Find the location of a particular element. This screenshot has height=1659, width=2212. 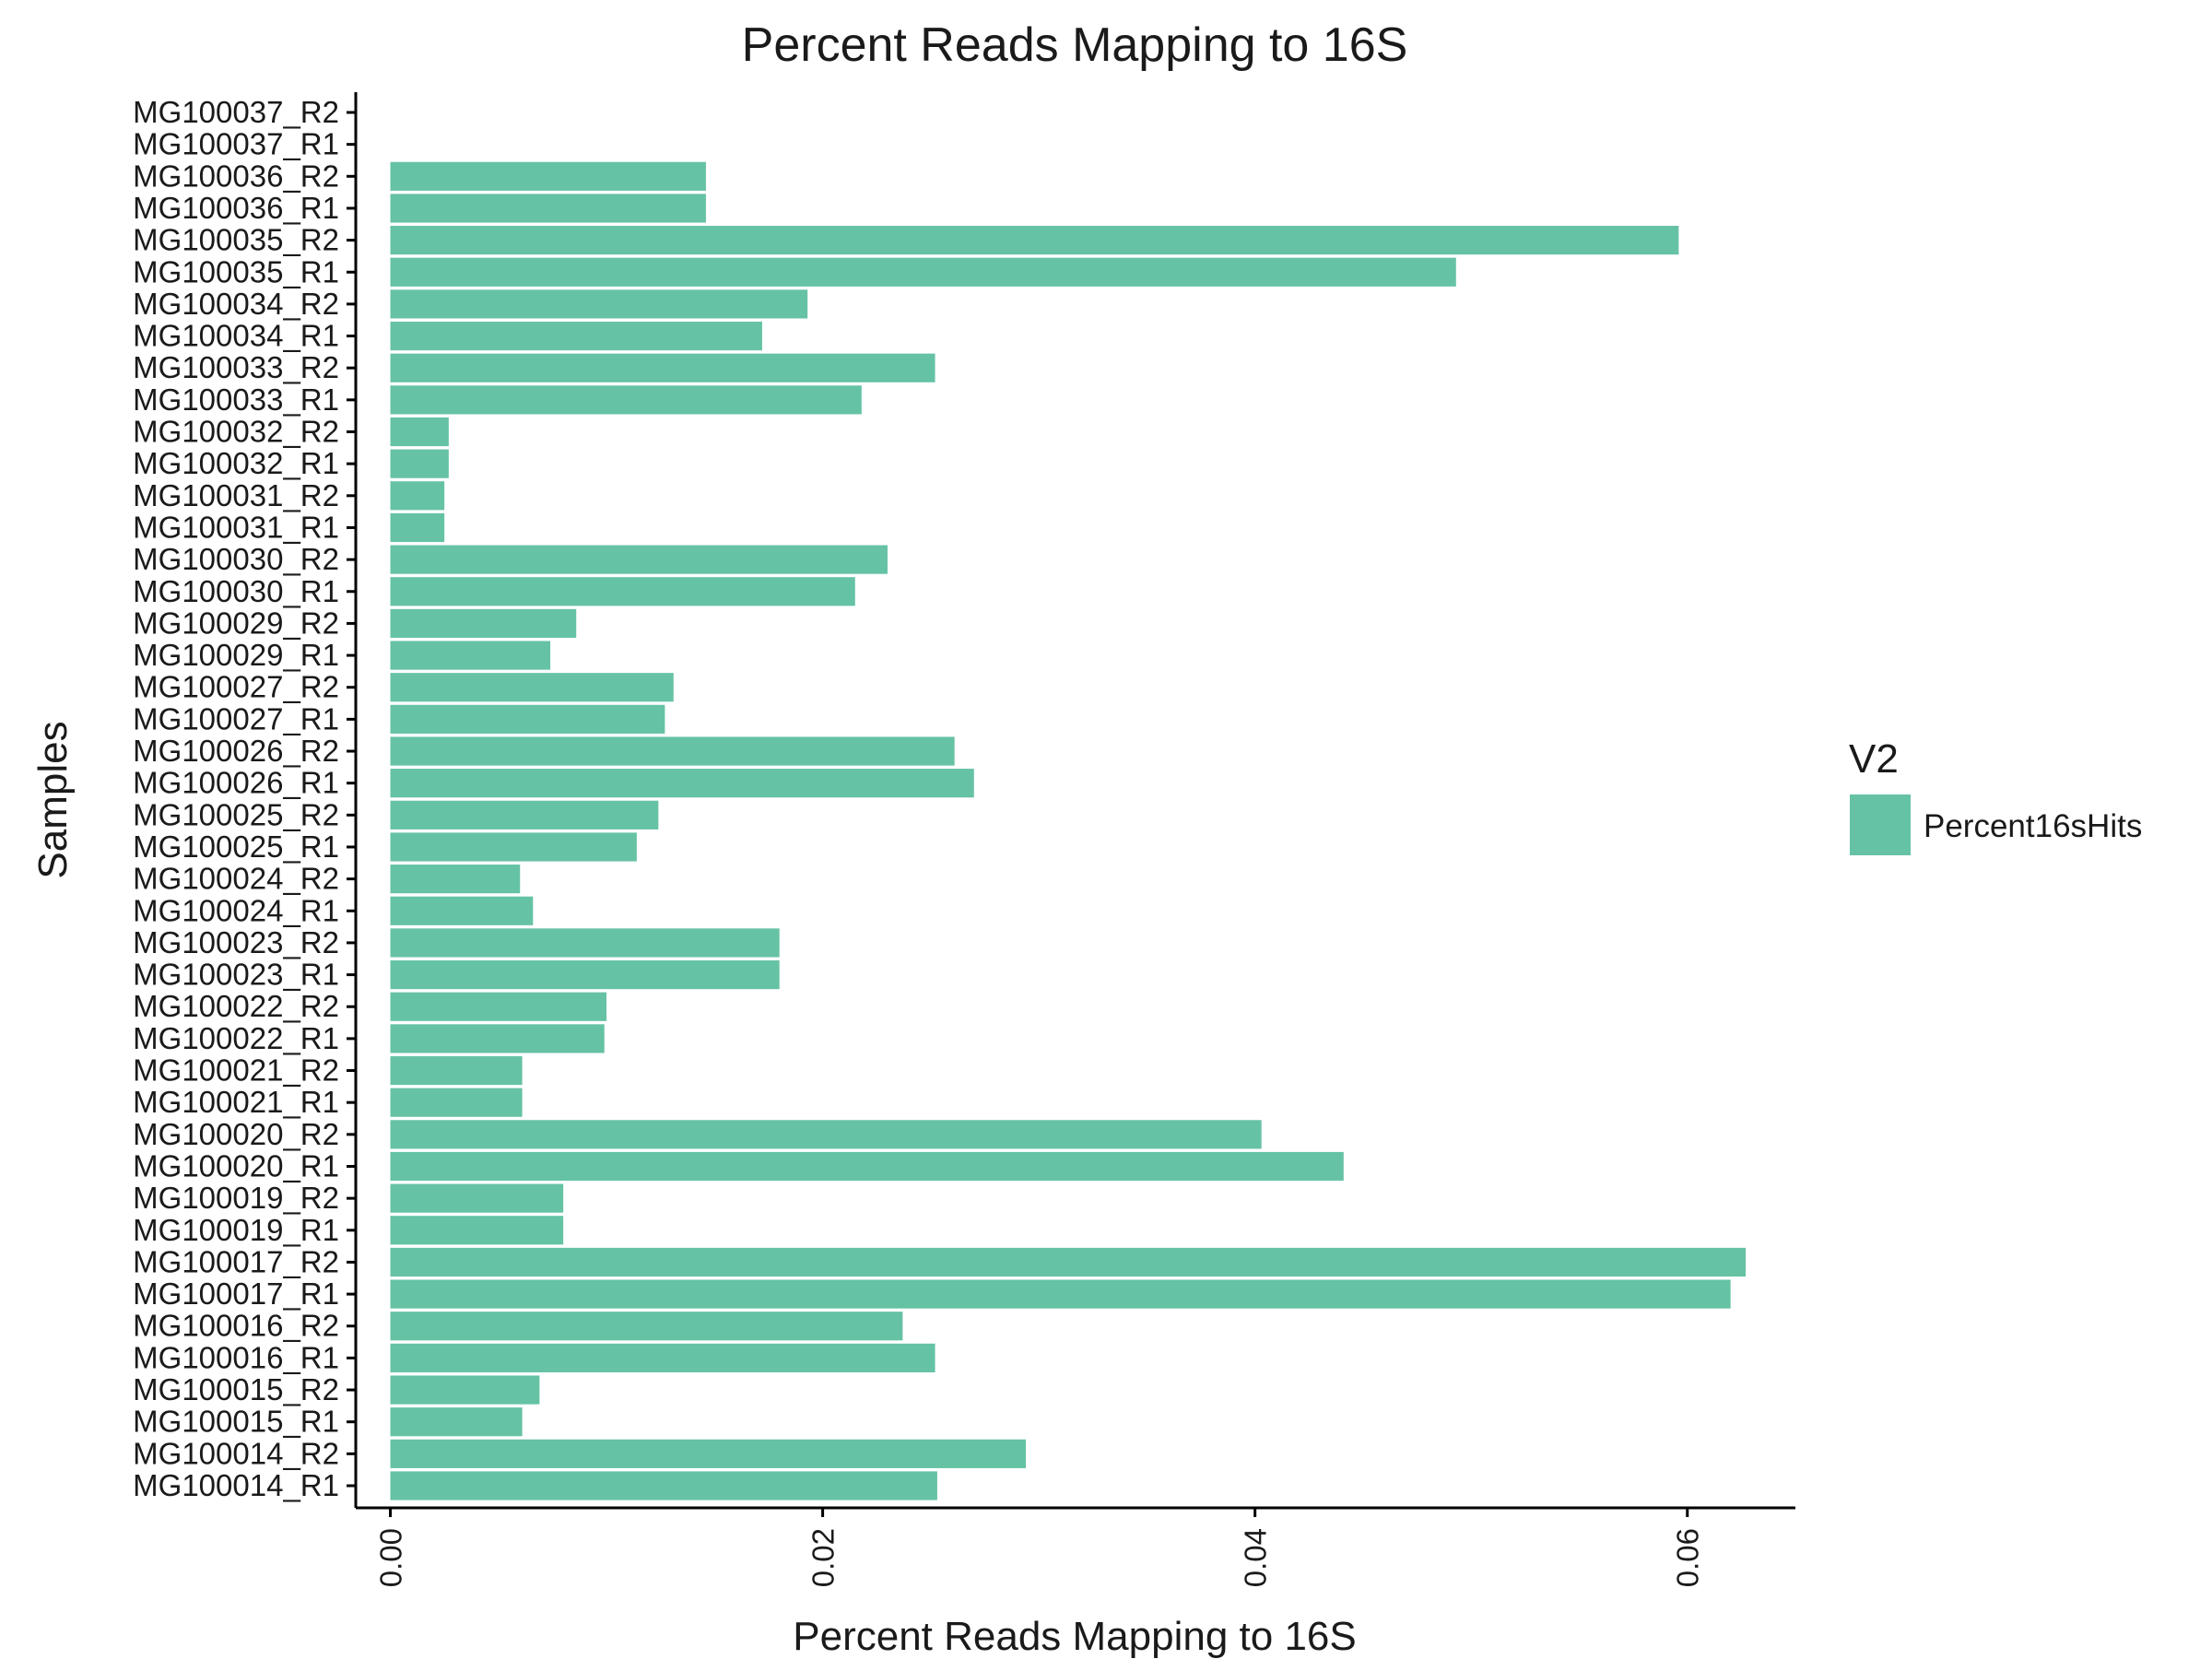

y-tick-label-mg100022-r1: MG100022_R1 is located at coordinates (236, 1038).